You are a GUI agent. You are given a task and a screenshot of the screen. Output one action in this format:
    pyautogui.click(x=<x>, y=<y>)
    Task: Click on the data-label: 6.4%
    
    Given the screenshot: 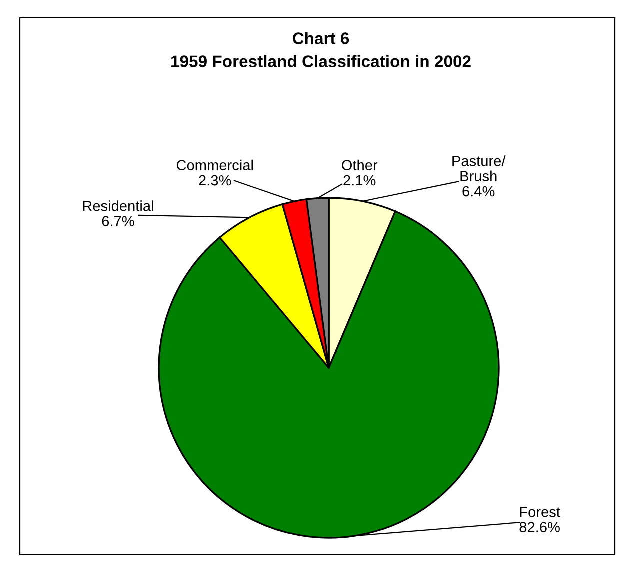 What is the action you would take?
    pyautogui.click(x=478, y=191)
    